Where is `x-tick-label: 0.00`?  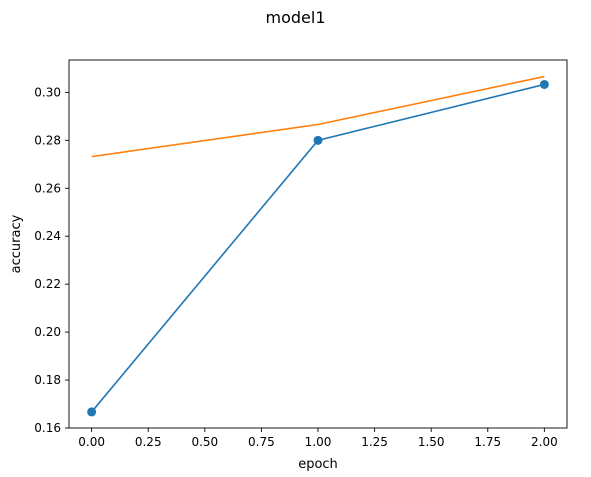
x-tick-label: 0.00 is located at coordinates (91, 442).